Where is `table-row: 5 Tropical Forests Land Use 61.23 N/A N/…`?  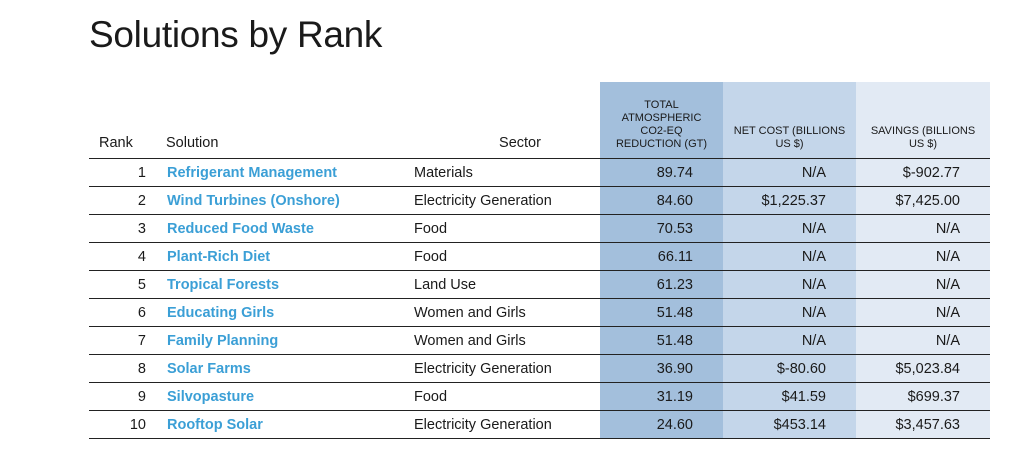 table-row: 5 Tropical Forests Land Use 61.23 N/A N/… is located at coordinates (539, 284).